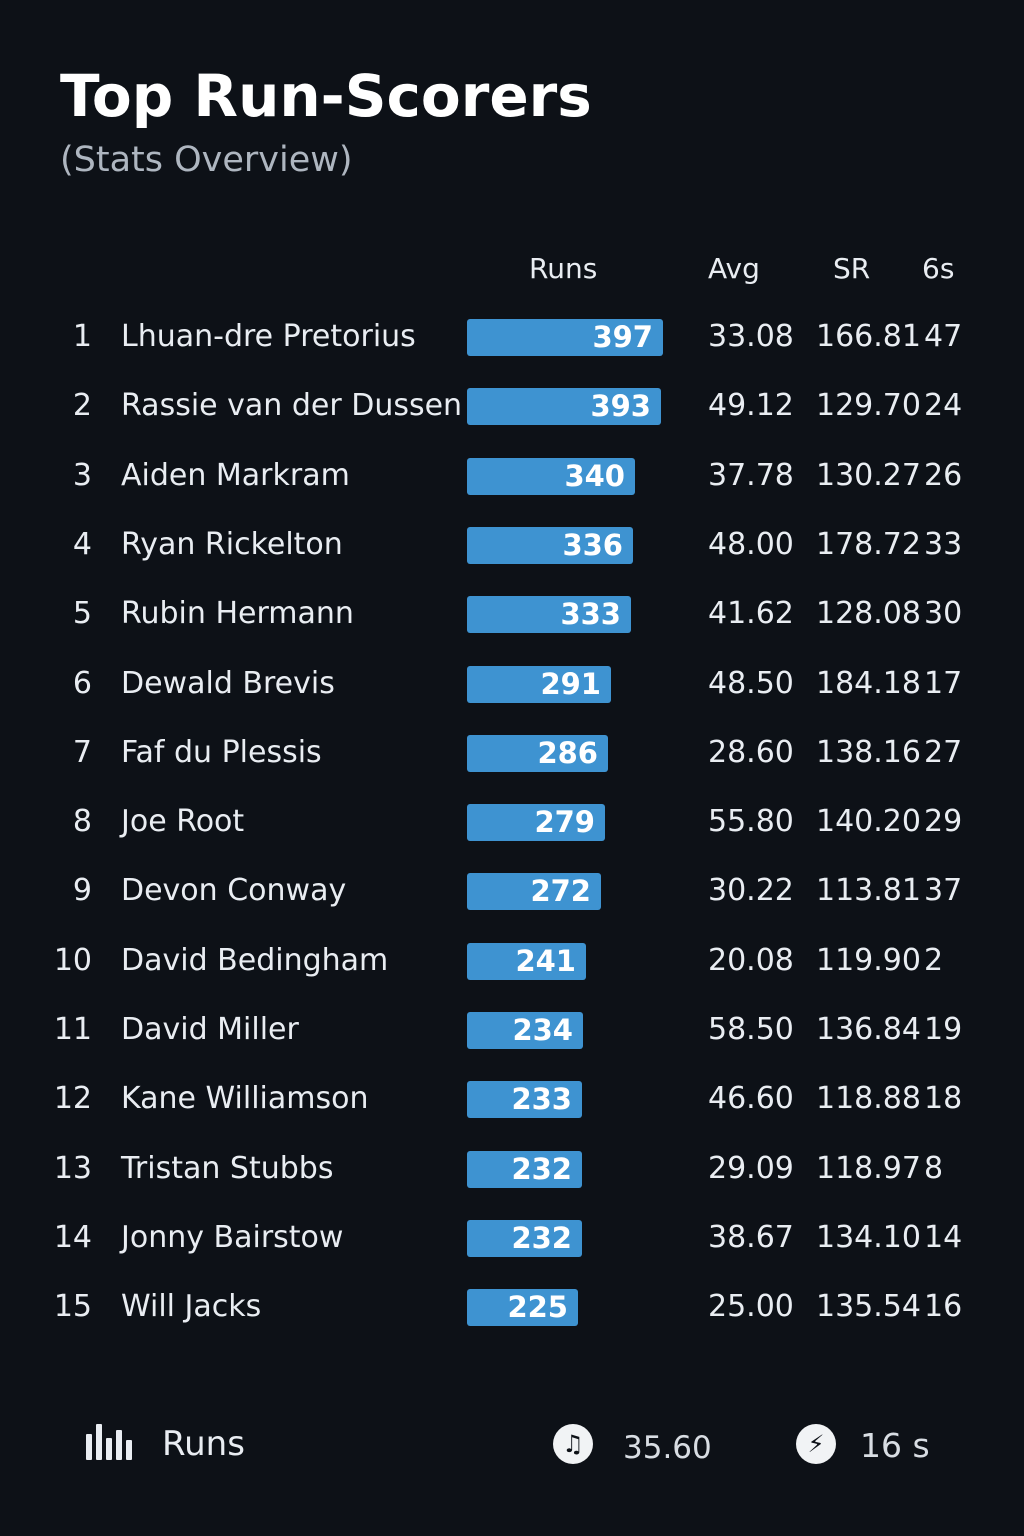 This screenshot has height=1536, width=1024. What do you see at coordinates (751, 614) in the screenshot?
I see `player-avg: 41.62` at bounding box center [751, 614].